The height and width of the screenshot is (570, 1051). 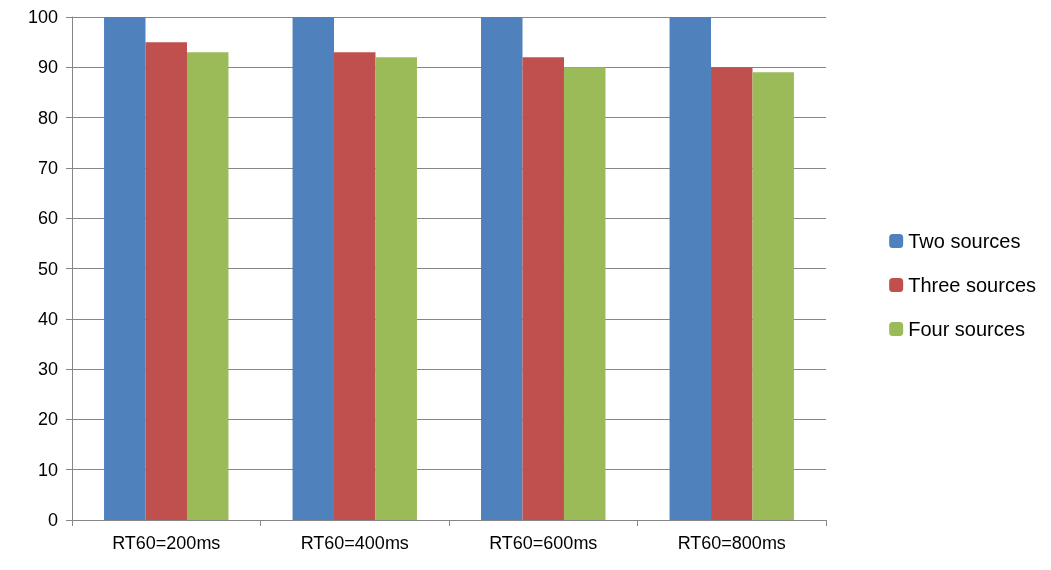 What do you see at coordinates (731, 543) in the screenshot?
I see `x-tick-label: RT60=800ms` at bounding box center [731, 543].